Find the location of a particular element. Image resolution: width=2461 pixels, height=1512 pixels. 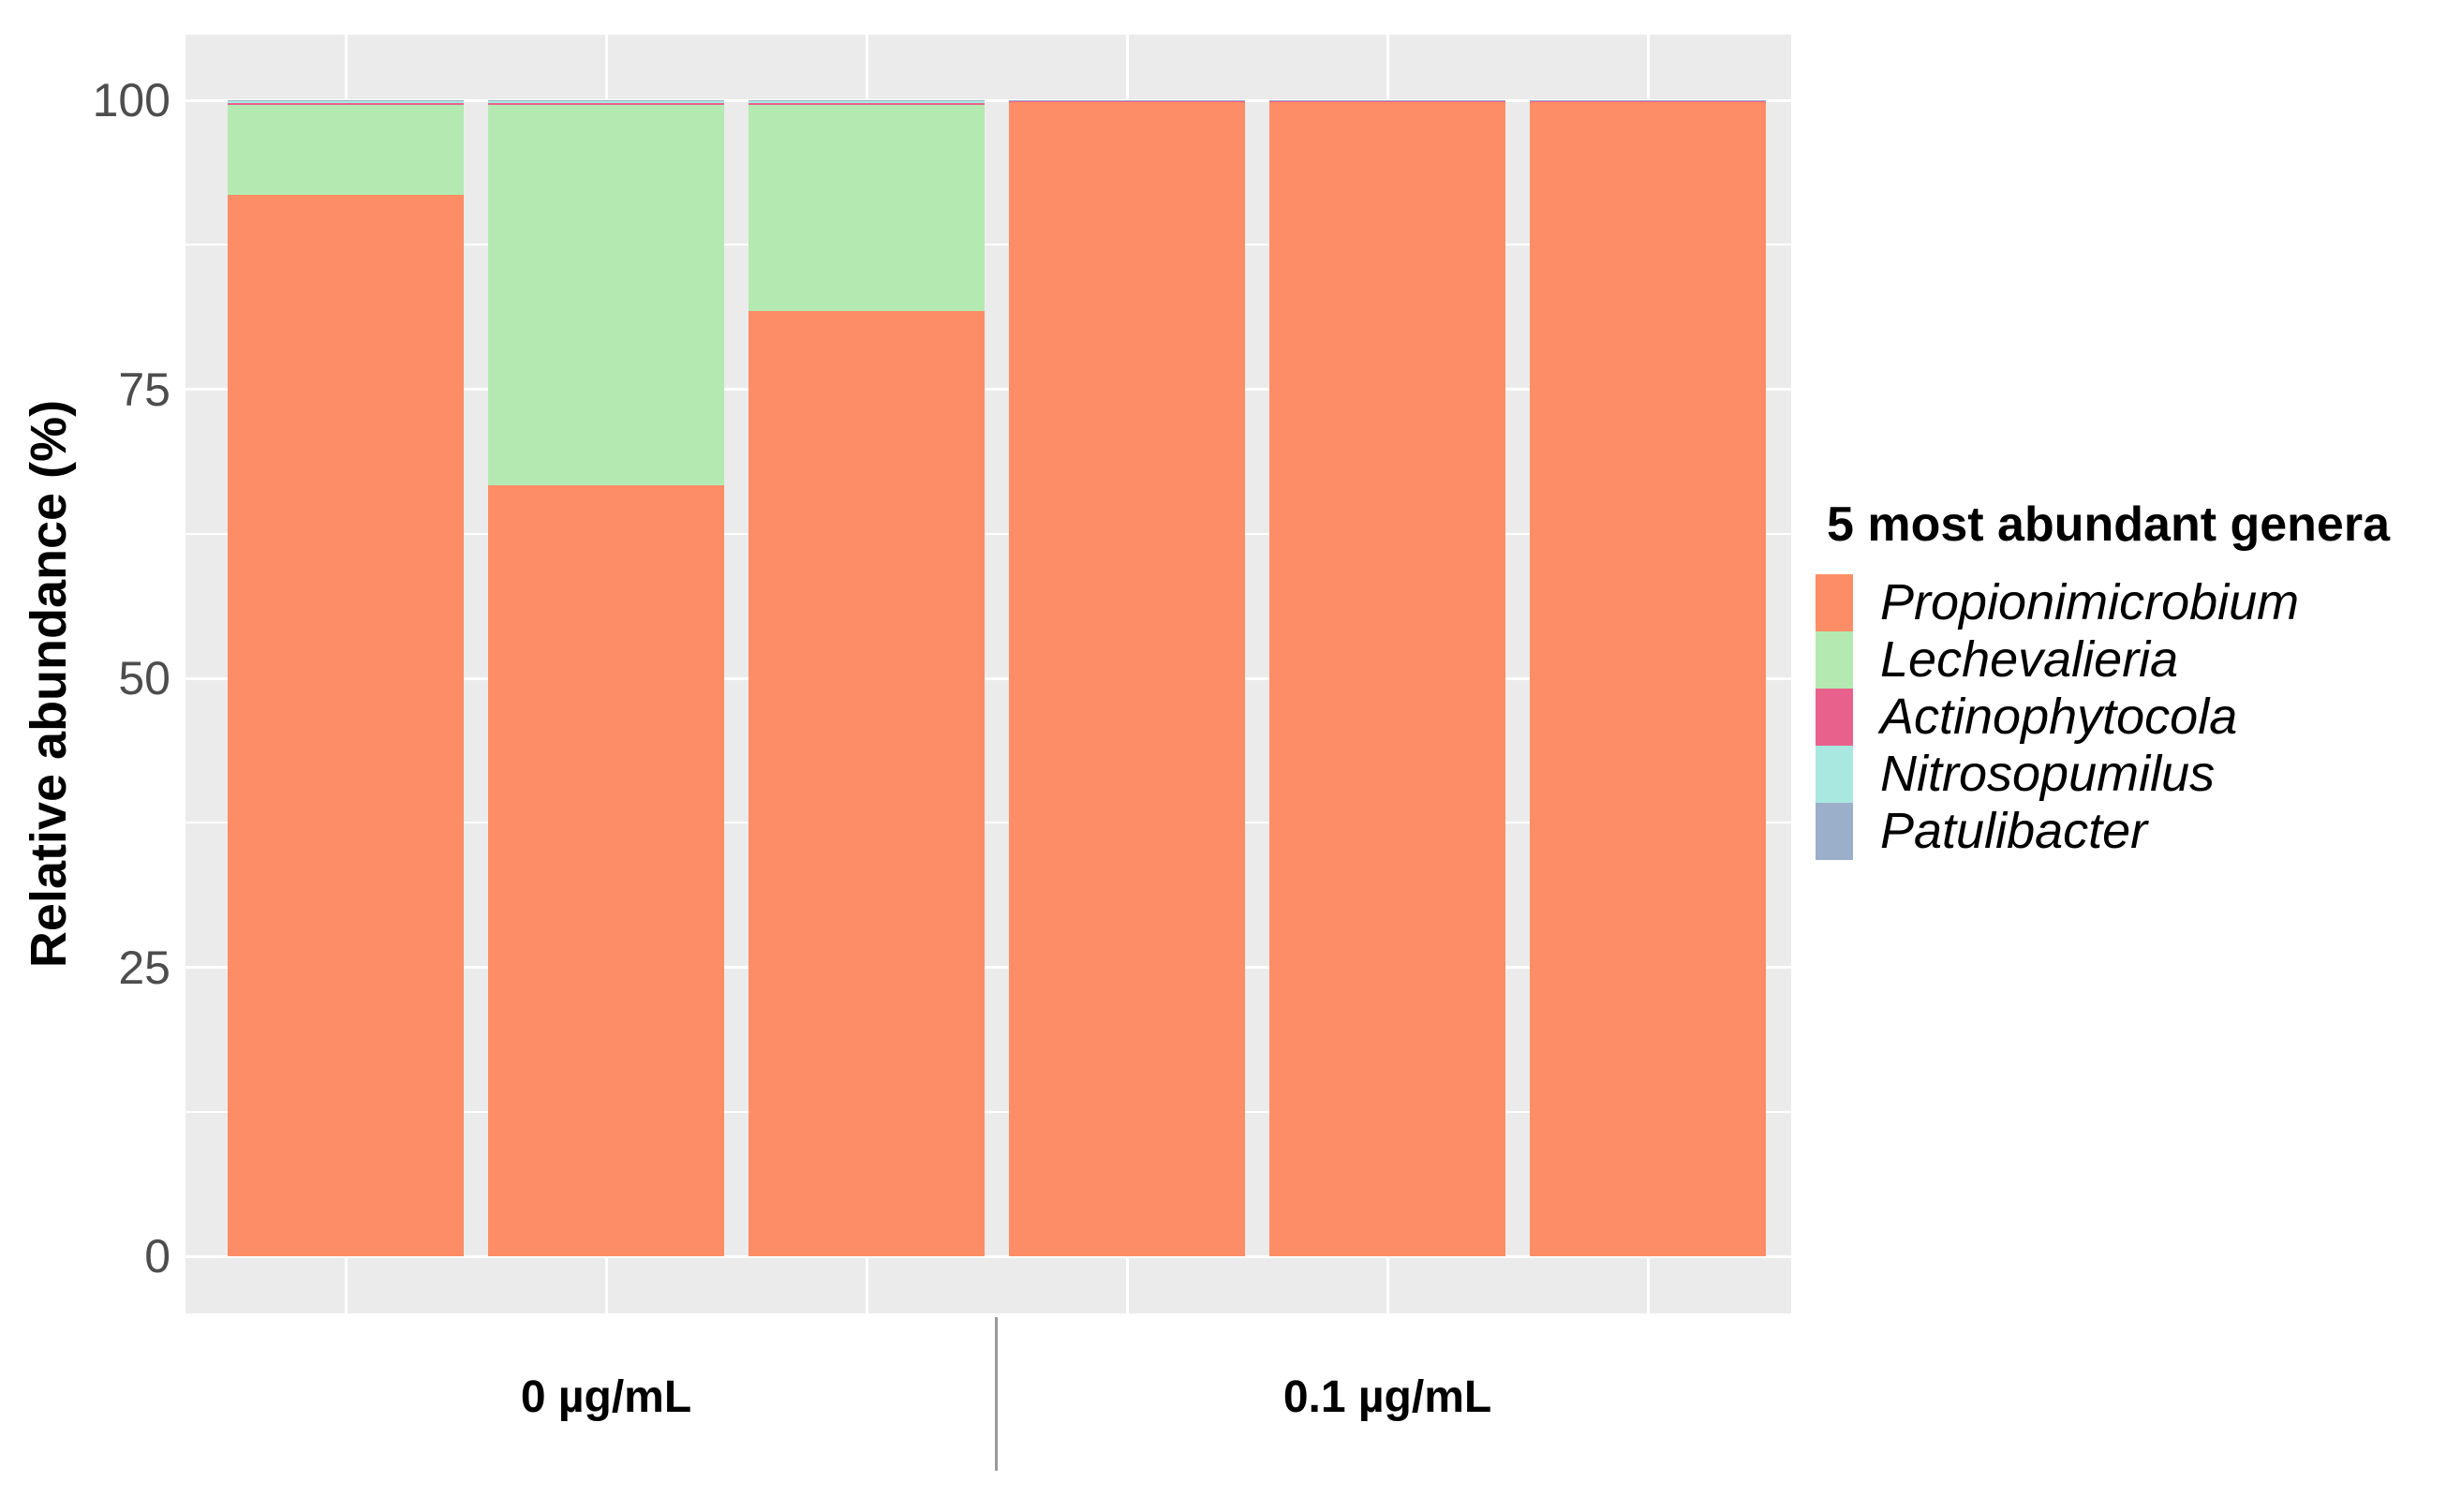

legend-swatch-patulibacter is located at coordinates (1834, 831).